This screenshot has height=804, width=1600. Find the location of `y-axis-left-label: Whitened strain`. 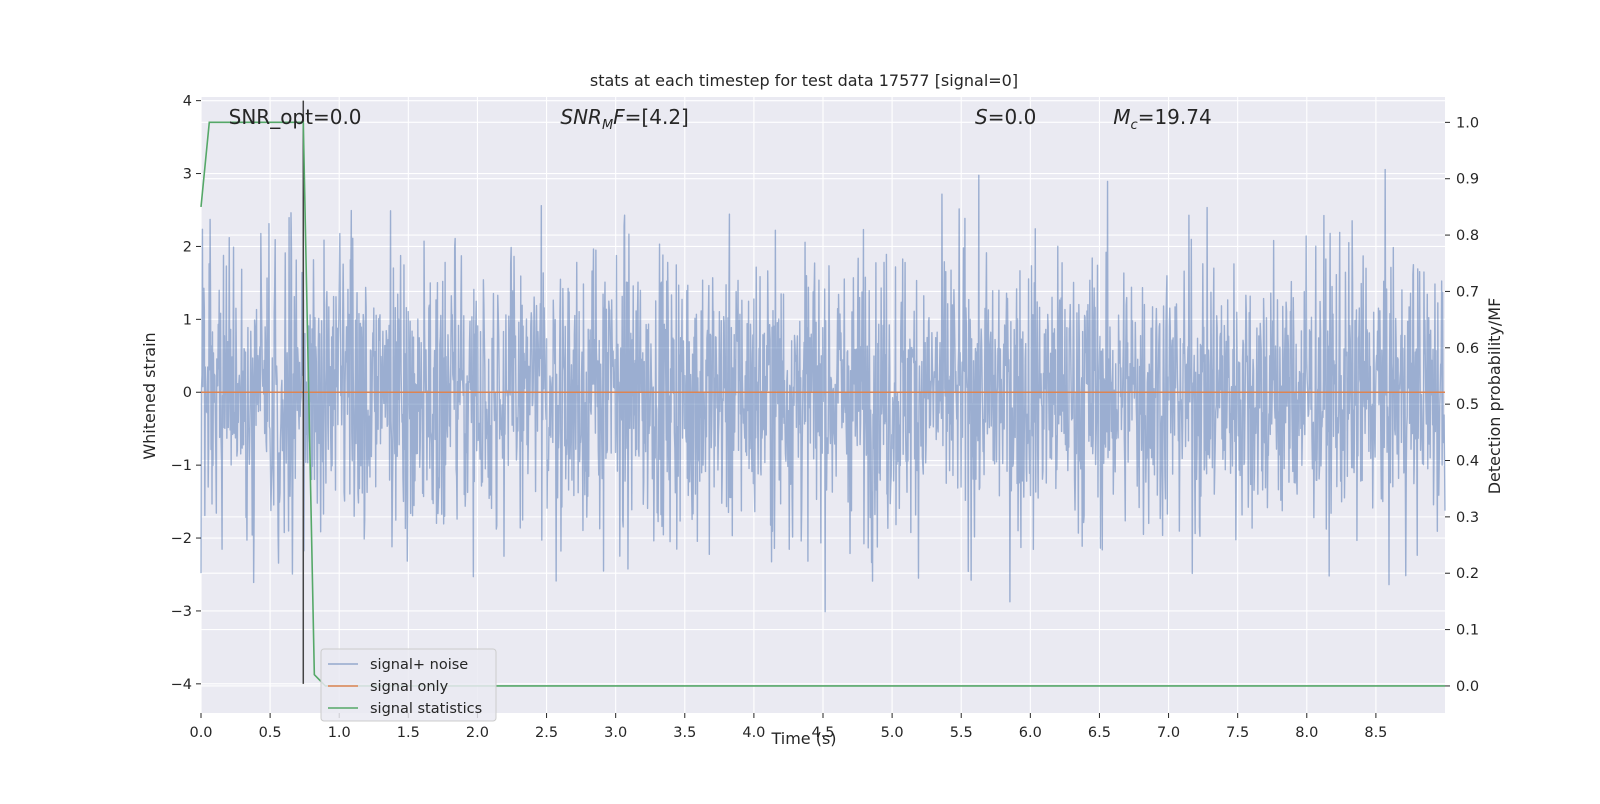

y-axis-left-label: Whitened strain is located at coordinates (149, 395).